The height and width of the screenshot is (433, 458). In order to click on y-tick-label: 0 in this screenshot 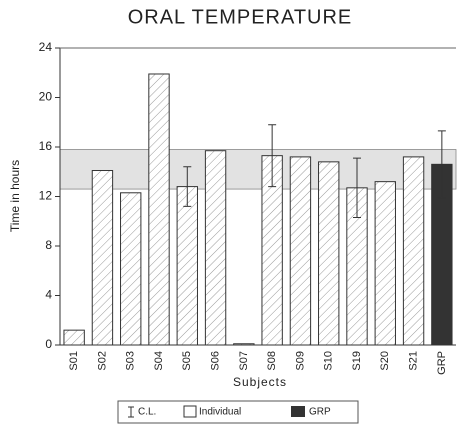, I will do `click(48, 344)`.